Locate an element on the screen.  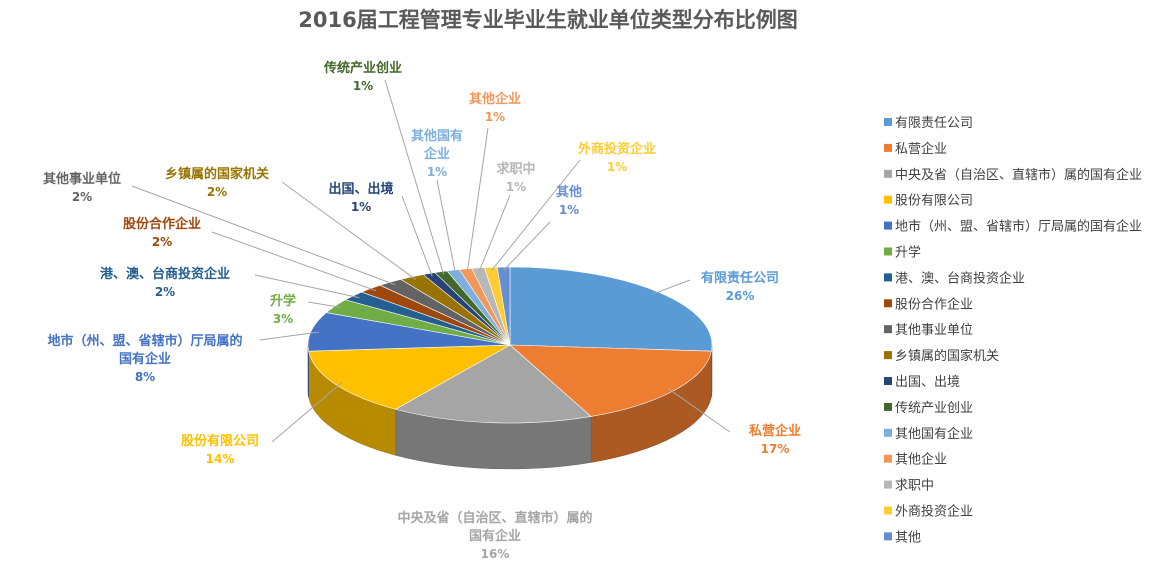
legend-label: 有限责任公司 is located at coordinates (934, 123).